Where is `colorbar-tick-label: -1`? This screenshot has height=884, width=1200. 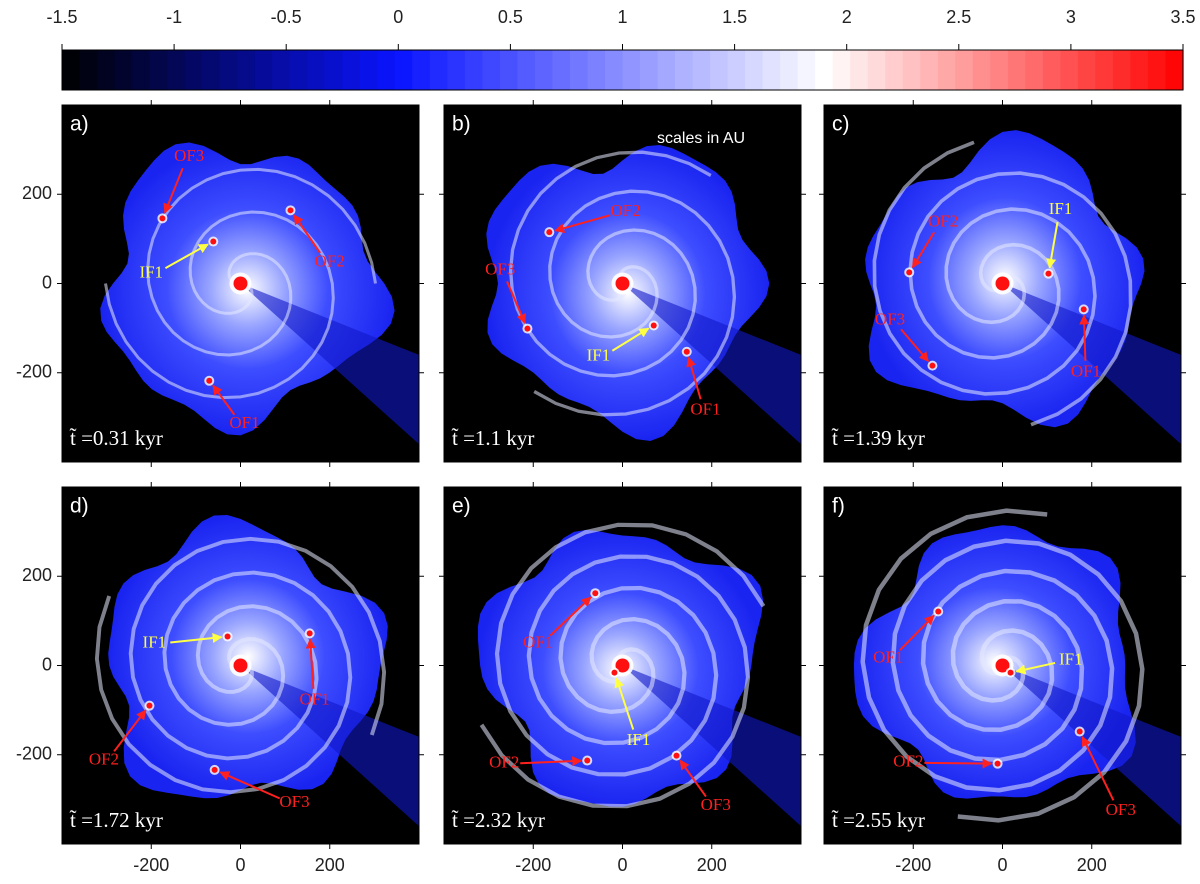
colorbar-tick-label: -1 is located at coordinates (174, 17).